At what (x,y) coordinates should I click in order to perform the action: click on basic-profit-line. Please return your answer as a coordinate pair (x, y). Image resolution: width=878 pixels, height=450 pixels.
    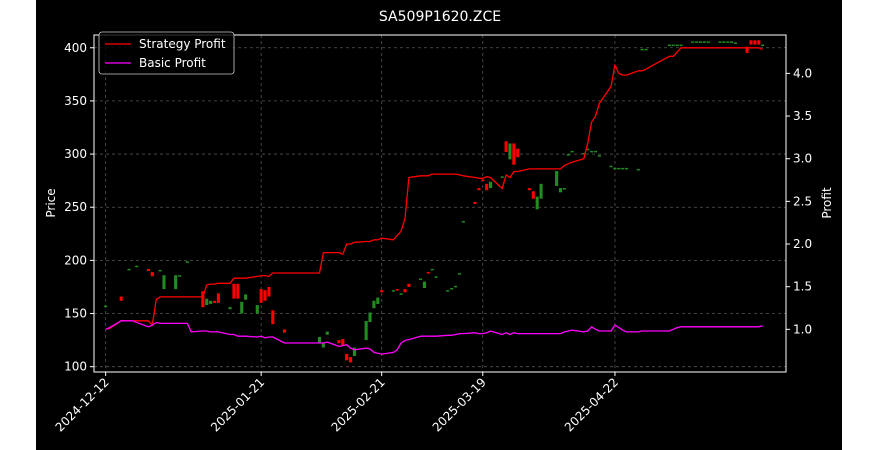
    Looking at the image, I should click on (434, 337).